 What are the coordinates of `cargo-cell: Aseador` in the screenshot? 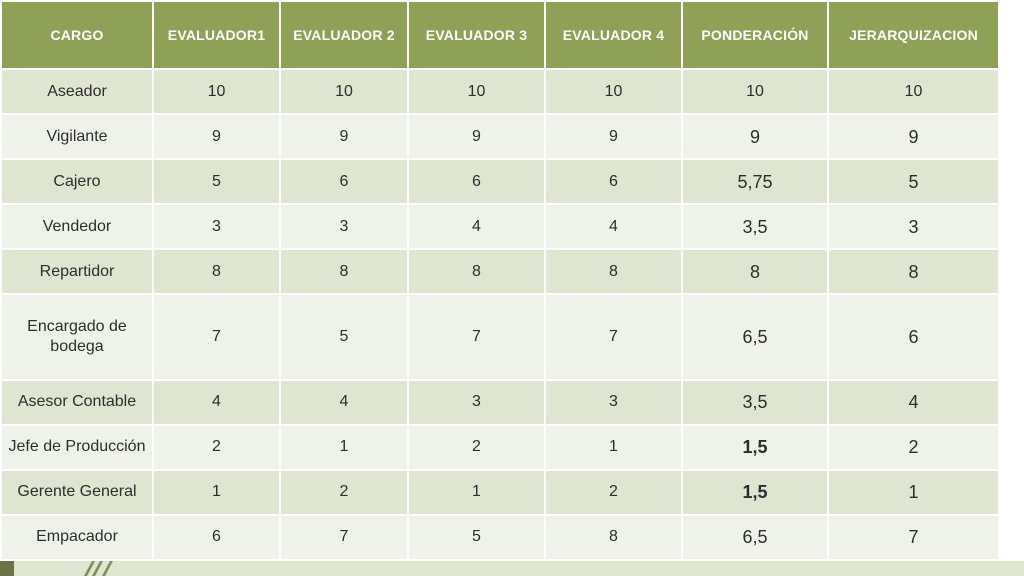 It's located at (77, 91).